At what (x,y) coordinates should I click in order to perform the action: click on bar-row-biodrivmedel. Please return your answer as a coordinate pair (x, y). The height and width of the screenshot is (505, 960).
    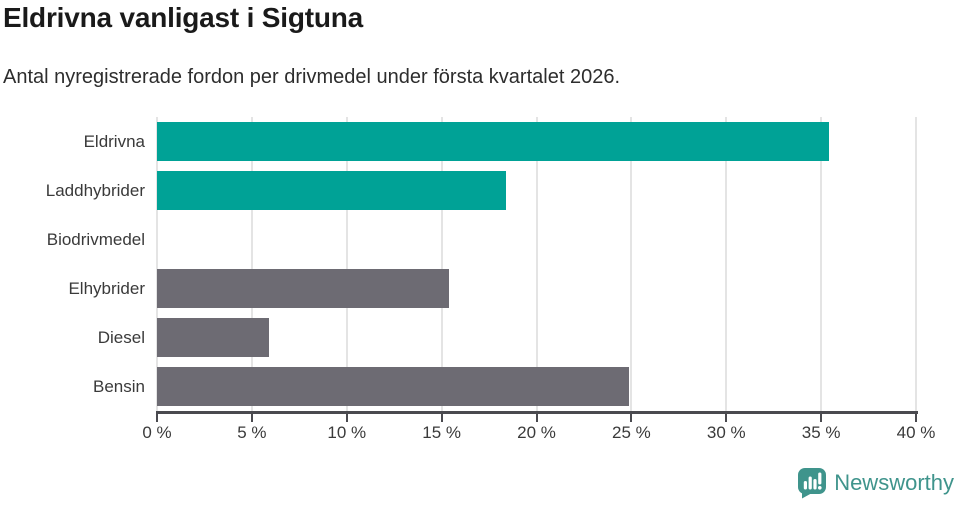
    Looking at the image, I should click on (536, 239).